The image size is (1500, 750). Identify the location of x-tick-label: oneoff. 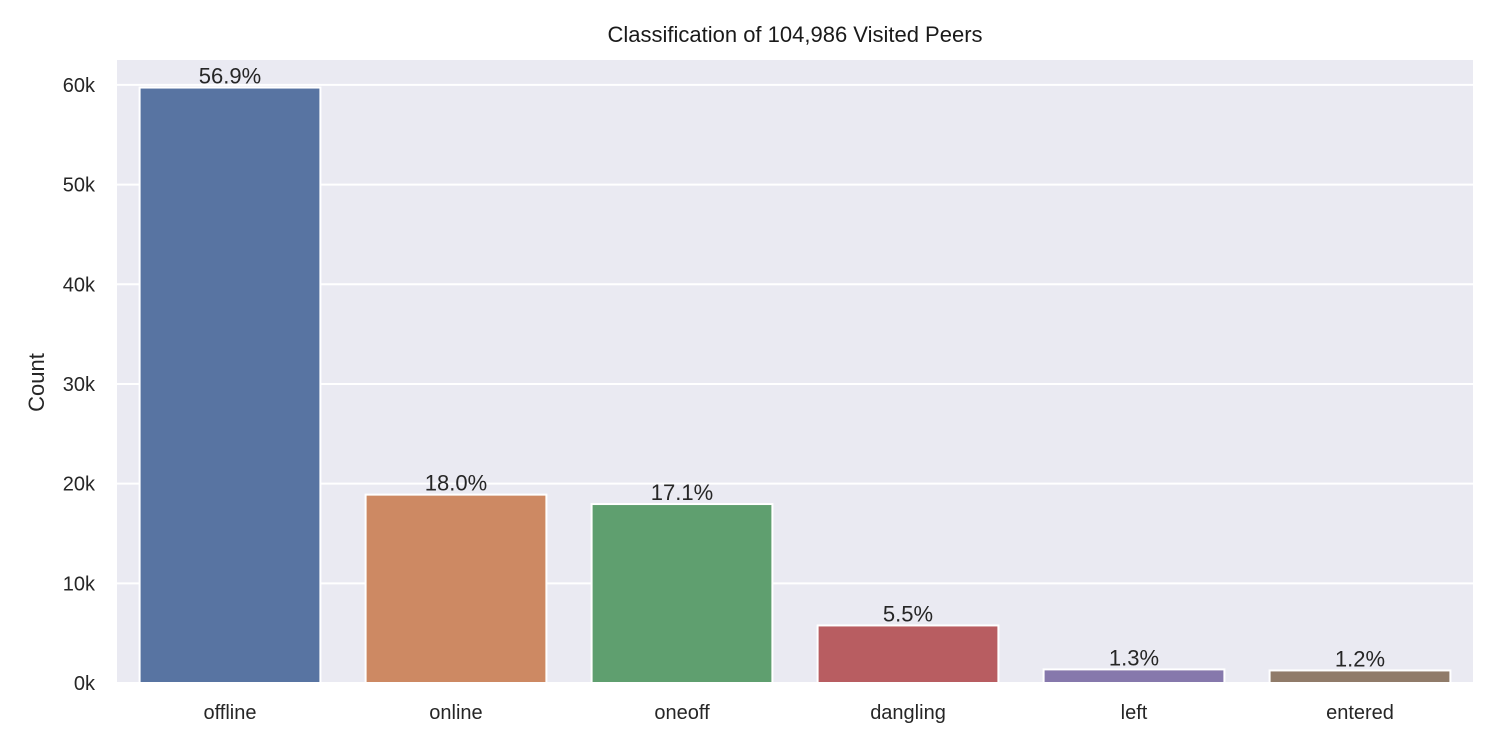
(682, 713).